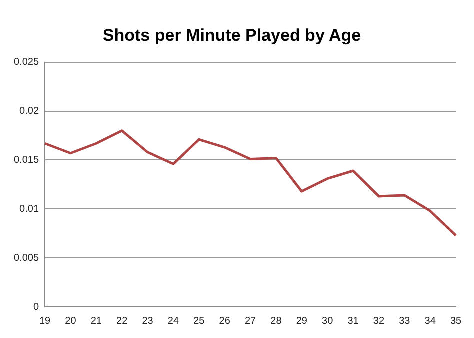 This screenshot has width=474, height=338. Describe the element at coordinates (456, 321) in the screenshot. I see `x-tick-label: 35` at that location.